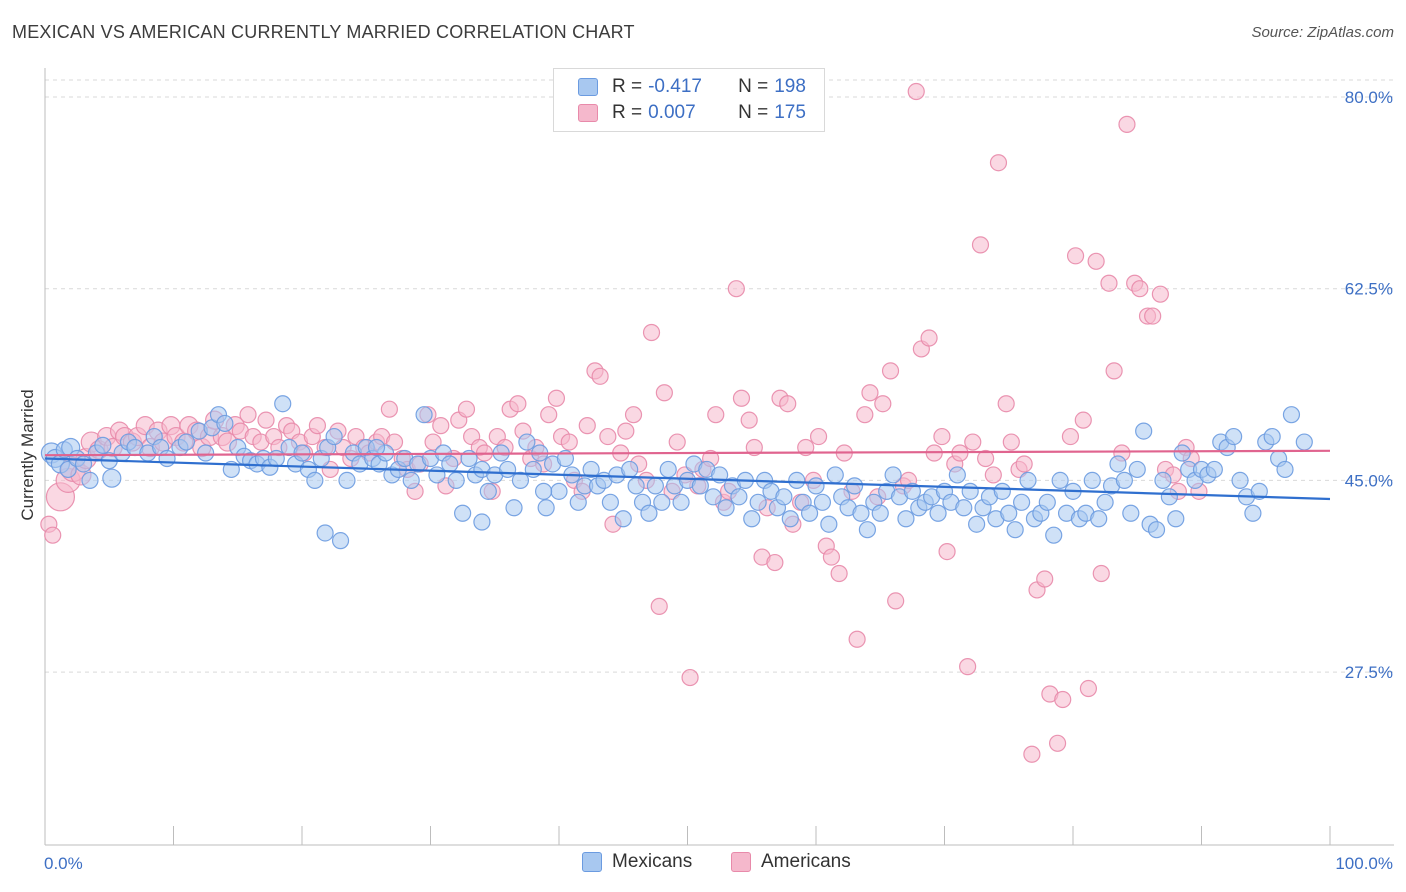 The image size is (1406, 892). I want to click on legend-item-mexicans: Mexicans, so click(637, 862).